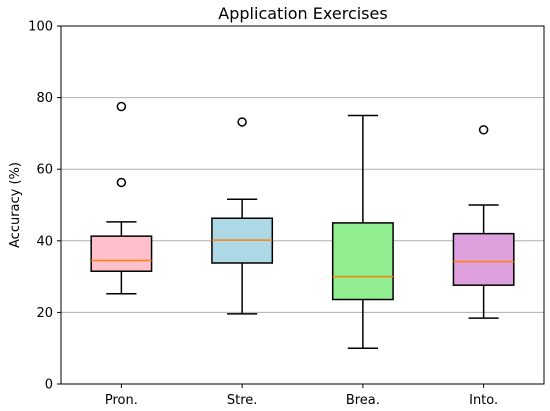 The width and height of the screenshot is (550, 411). Describe the element at coordinates (483, 400) in the screenshot. I see `x-tick-label: Into.` at that location.